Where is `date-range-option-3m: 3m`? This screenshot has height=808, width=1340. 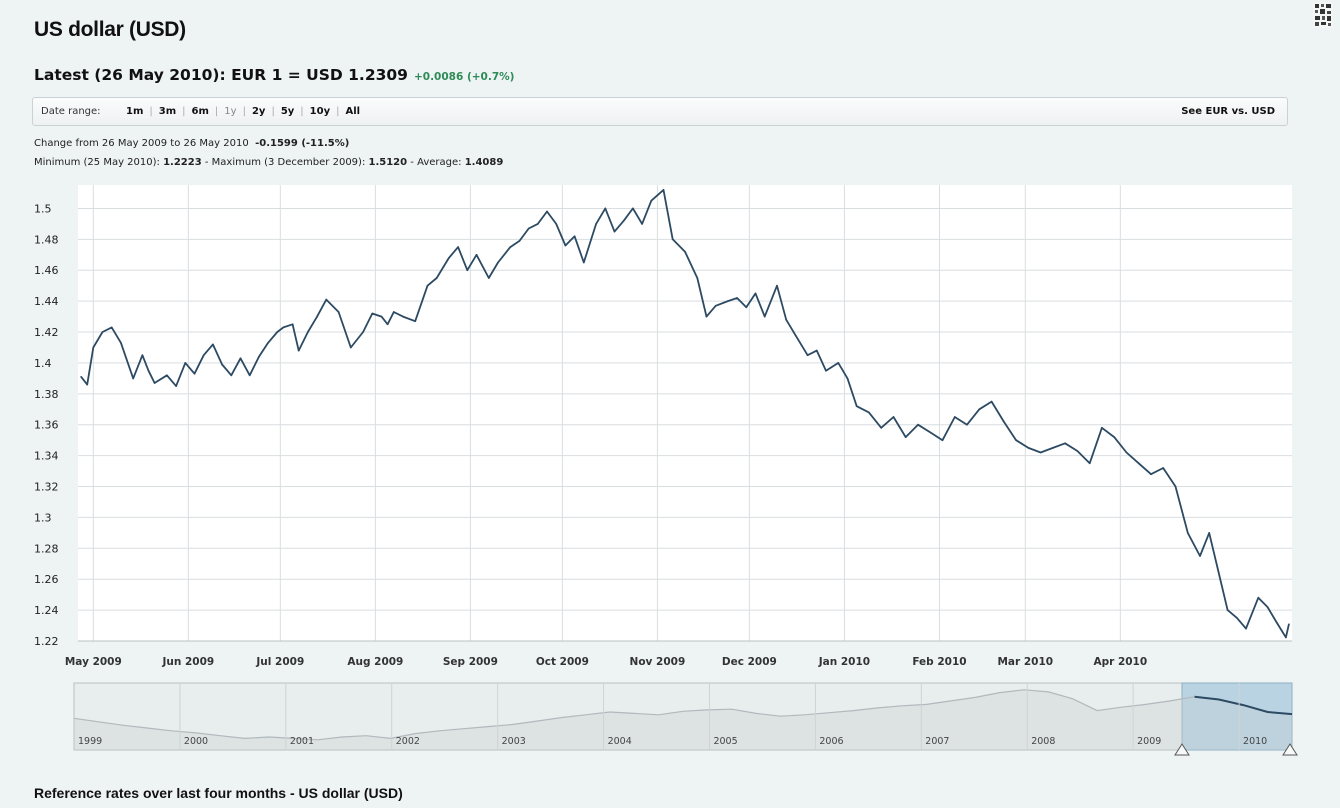
date-range-option-3m: 3m is located at coordinates (167, 111).